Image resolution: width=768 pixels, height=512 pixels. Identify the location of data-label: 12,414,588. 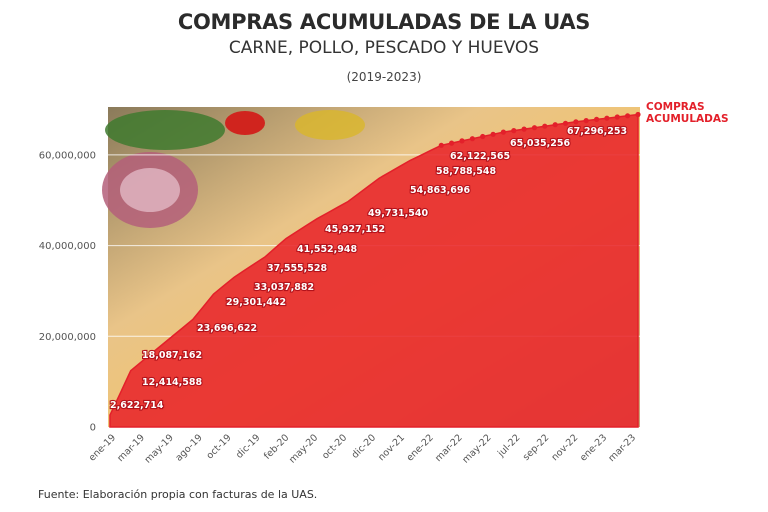
(172, 382).